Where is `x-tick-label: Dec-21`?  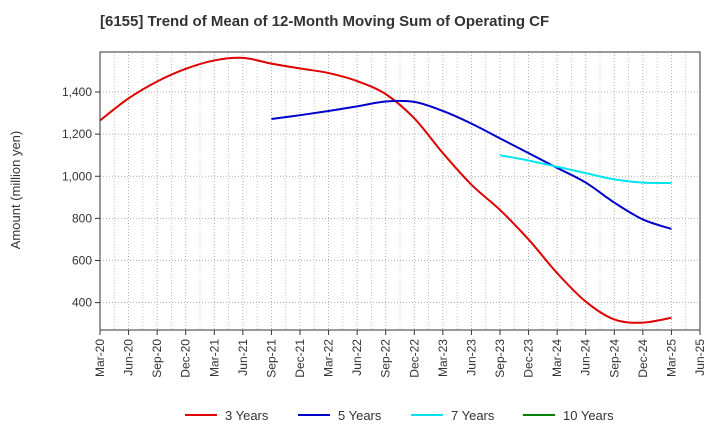 x-tick-label: Dec-21 is located at coordinates (300, 358).